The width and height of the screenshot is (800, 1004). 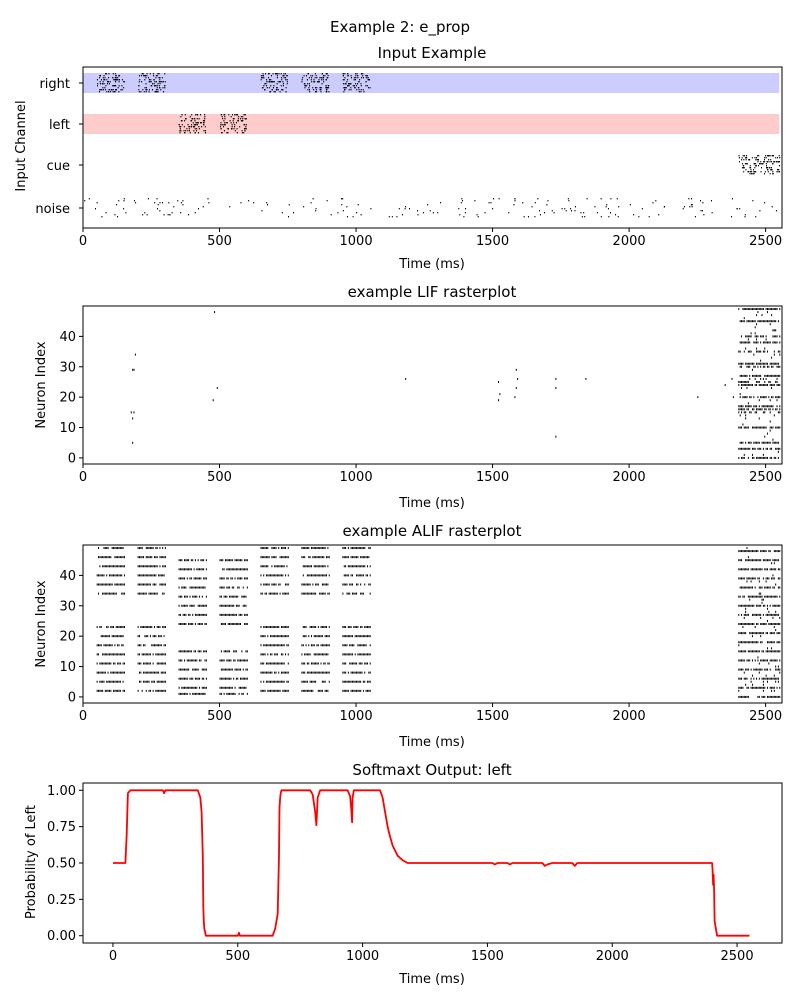 I want to click on panel-input-ylabel: Input Channel, so click(x=21, y=145).